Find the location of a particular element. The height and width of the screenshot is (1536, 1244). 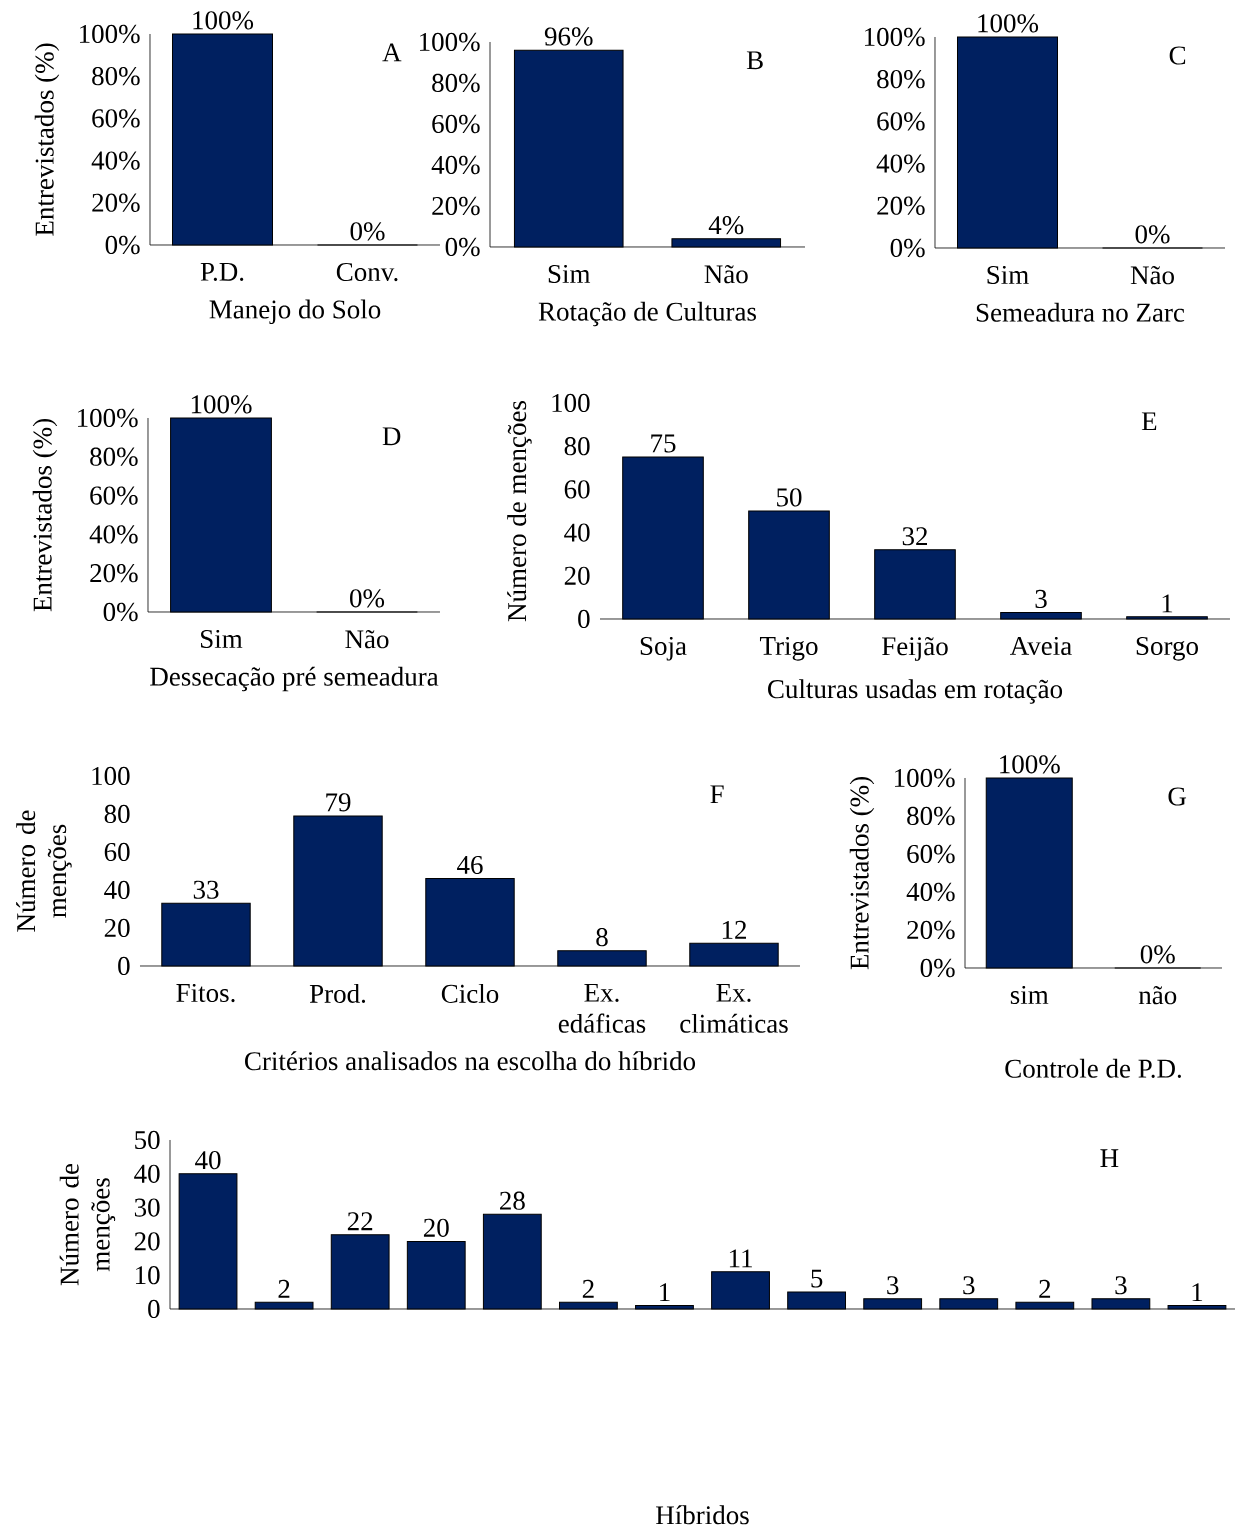

y-tick-label: 20 is located at coordinates (117, 928).